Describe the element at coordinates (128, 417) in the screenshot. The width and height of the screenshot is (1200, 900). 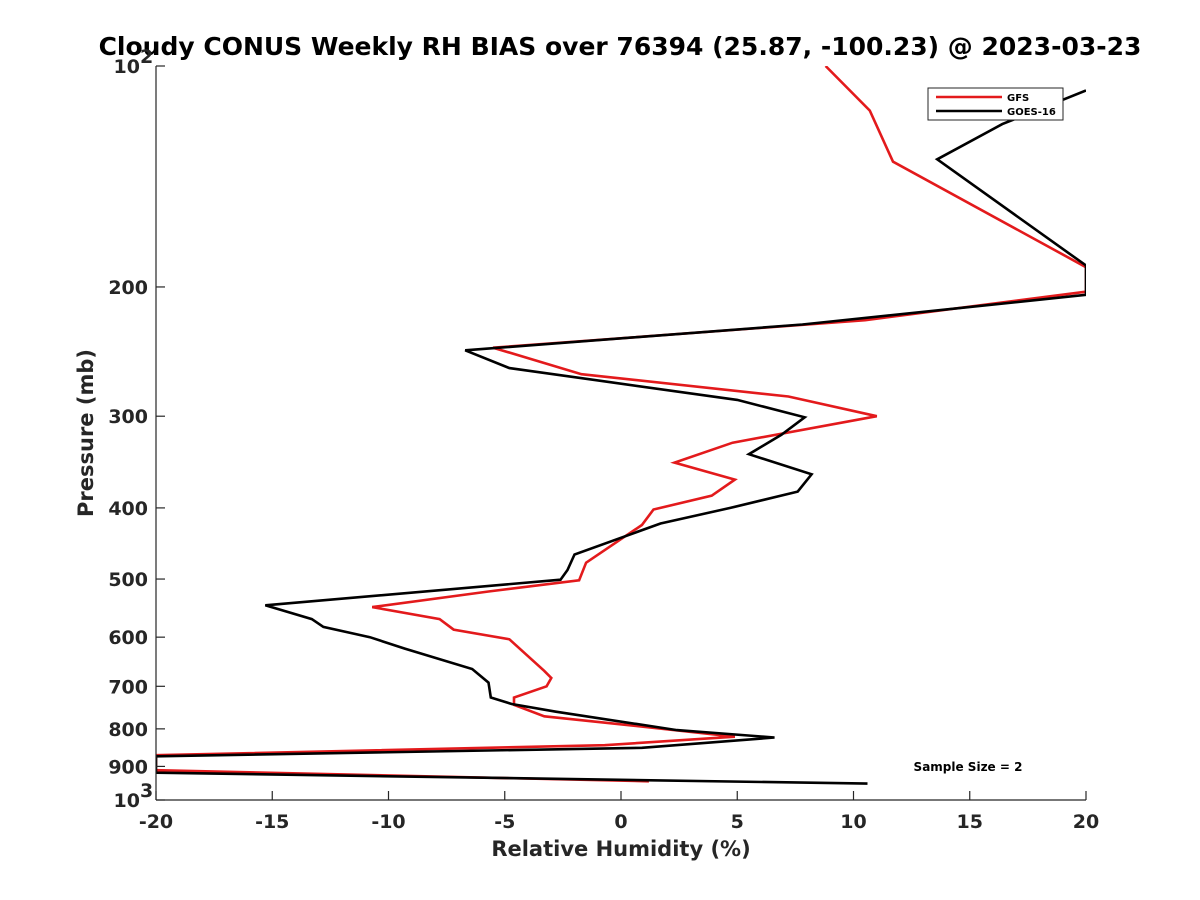
I see `y-tick-label: 300` at that location.